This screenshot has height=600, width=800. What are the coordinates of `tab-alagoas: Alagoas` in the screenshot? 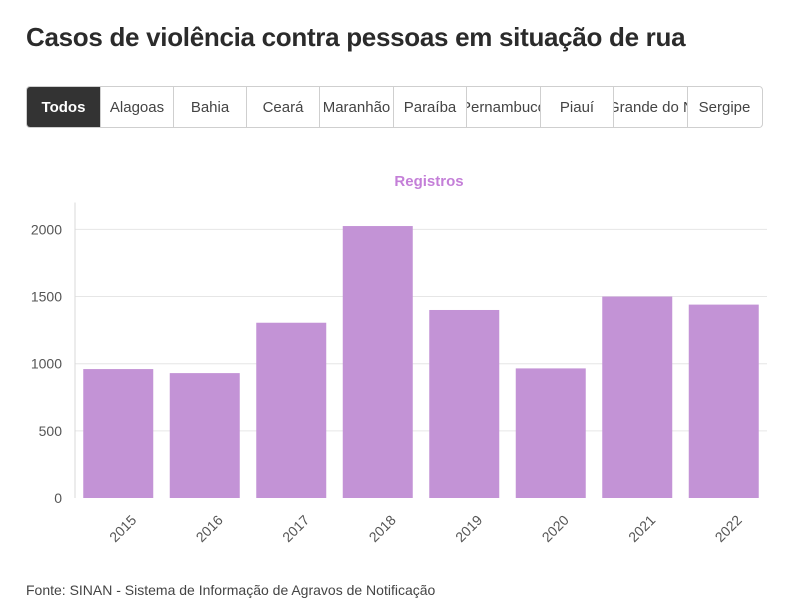 It's located at (137, 107).